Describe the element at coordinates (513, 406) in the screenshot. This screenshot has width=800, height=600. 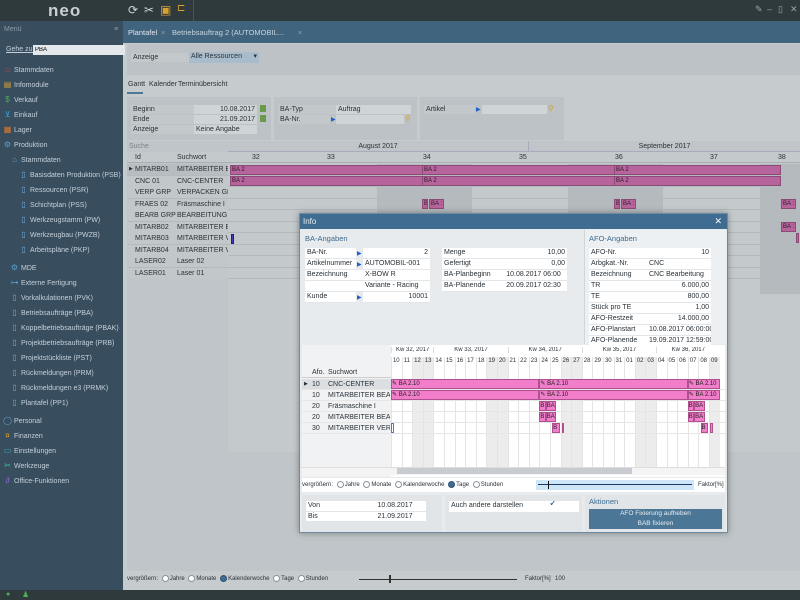
I see `gantt-row: 20 Fräsmaschine I` at that location.